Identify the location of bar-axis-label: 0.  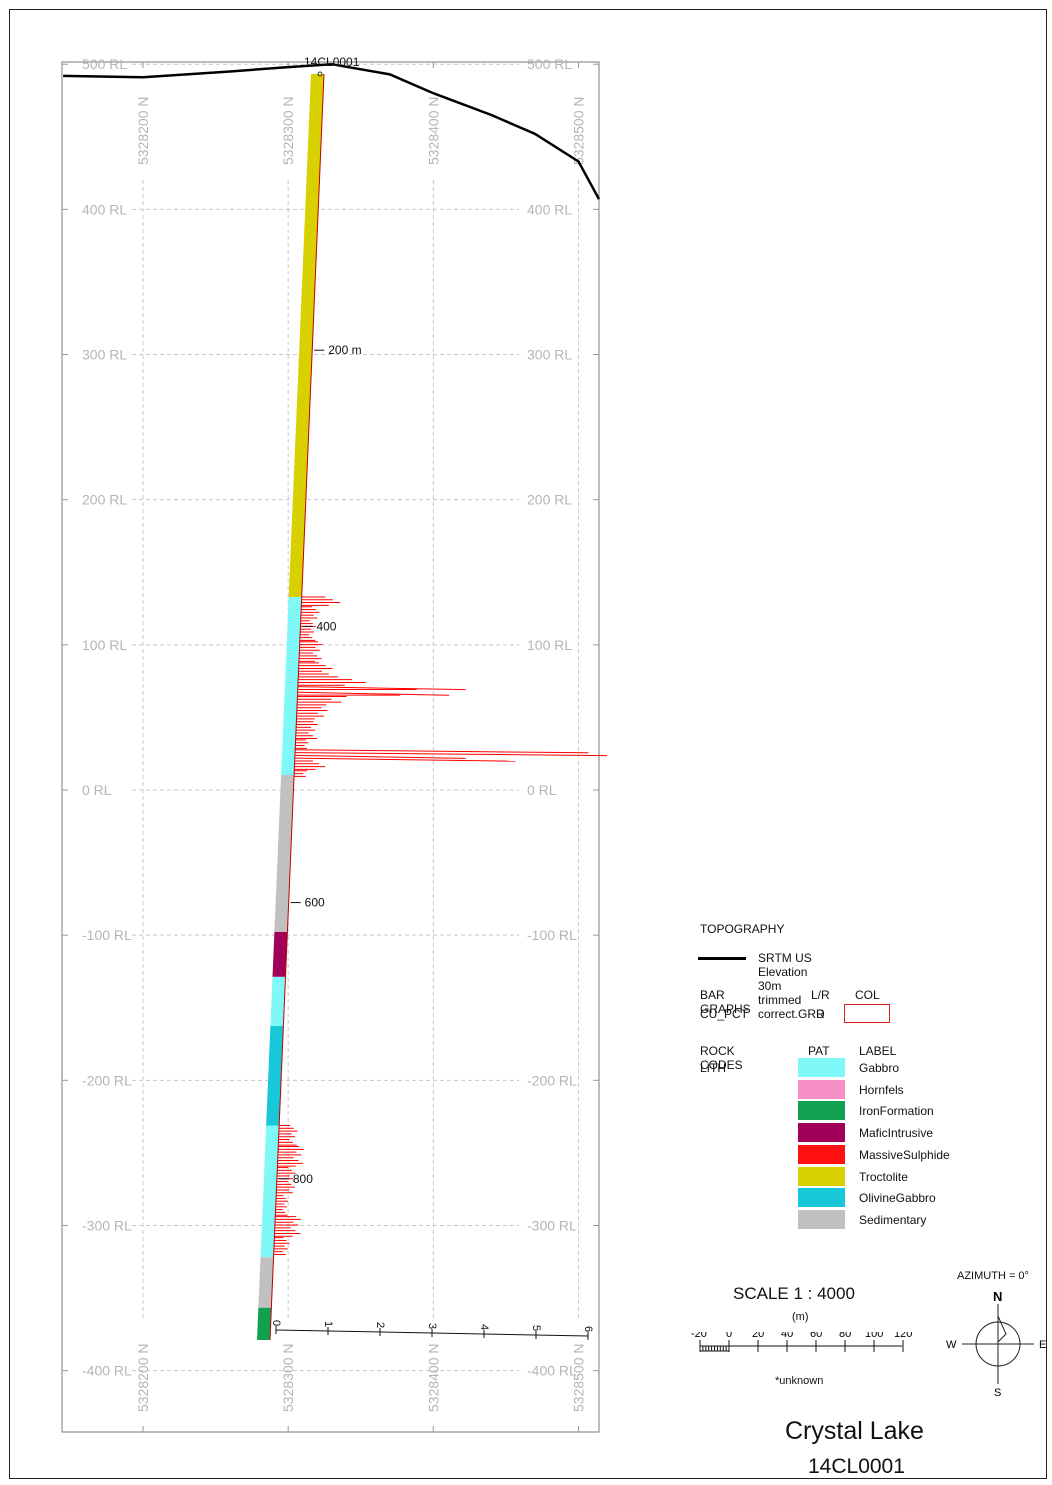
(276, 1323).